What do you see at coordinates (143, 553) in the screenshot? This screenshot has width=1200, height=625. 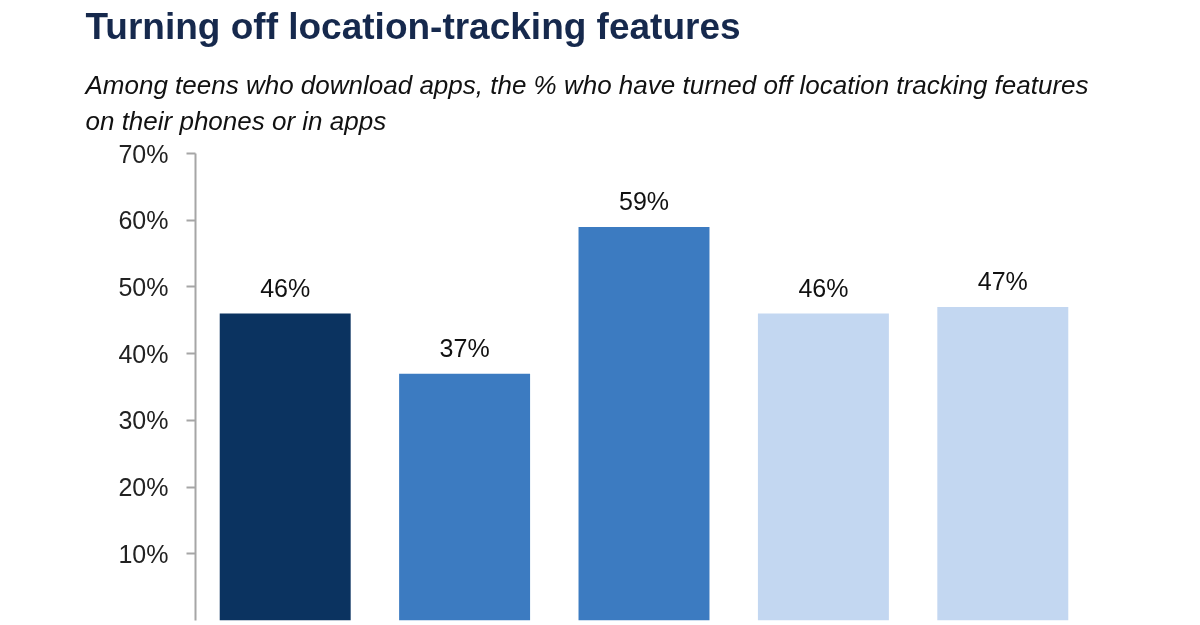 I see `y-tick-label: 10%` at bounding box center [143, 553].